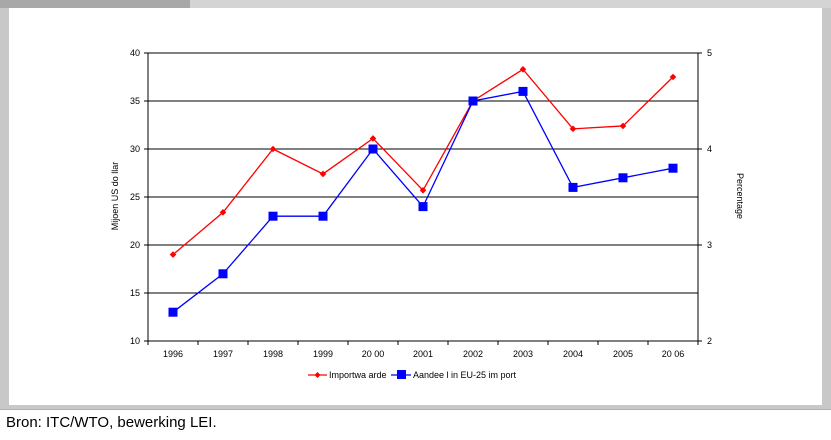  Describe the element at coordinates (473, 354) in the screenshot. I see `x-tick-label: 2002` at that location.